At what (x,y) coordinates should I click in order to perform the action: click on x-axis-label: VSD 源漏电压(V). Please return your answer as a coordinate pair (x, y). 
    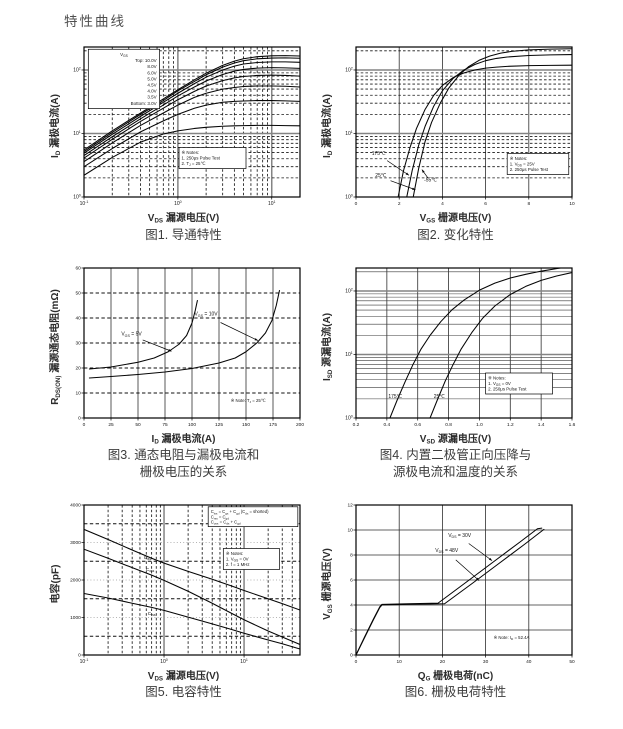
    Looking at the image, I should click on (455, 439).